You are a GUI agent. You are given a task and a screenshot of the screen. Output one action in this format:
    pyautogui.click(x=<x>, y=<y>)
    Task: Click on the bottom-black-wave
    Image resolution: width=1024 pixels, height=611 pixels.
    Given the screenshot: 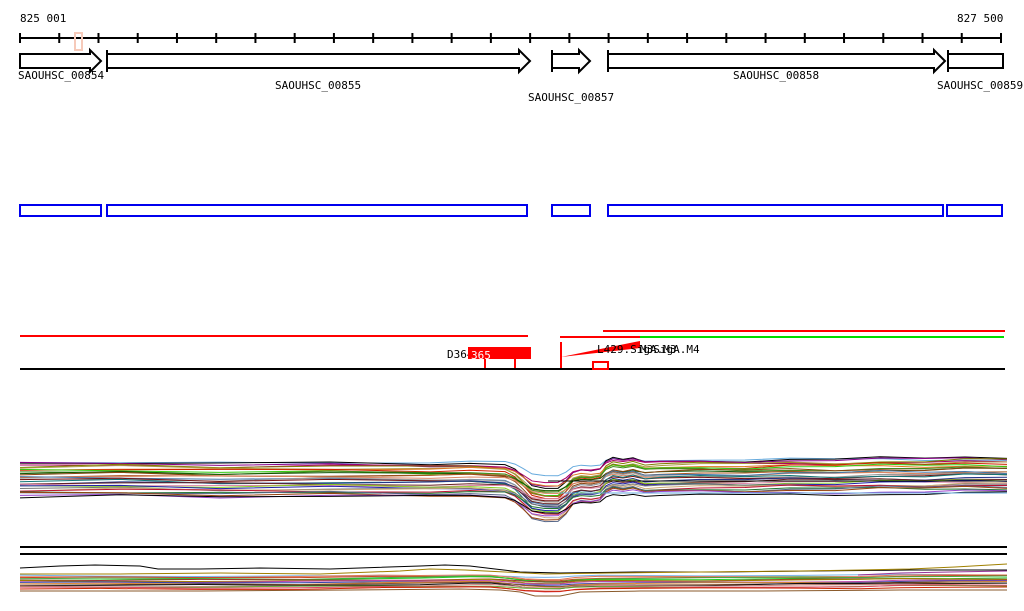 What is the action you would take?
    pyautogui.click(x=513, y=569)
    